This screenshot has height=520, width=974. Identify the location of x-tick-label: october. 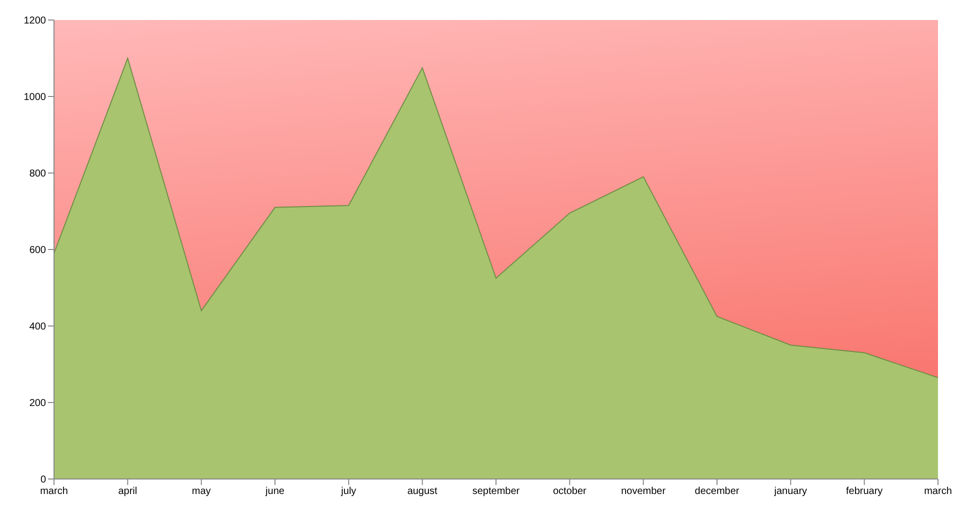
(570, 492).